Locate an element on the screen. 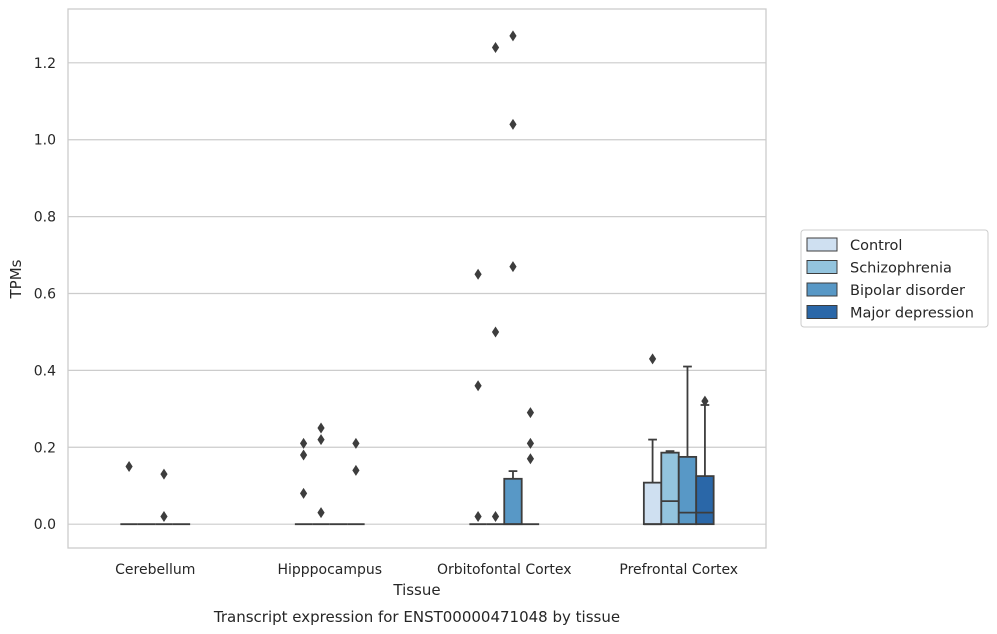 This screenshot has height=634, width=997. legend-label: Control is located at coordinates (876, 246).